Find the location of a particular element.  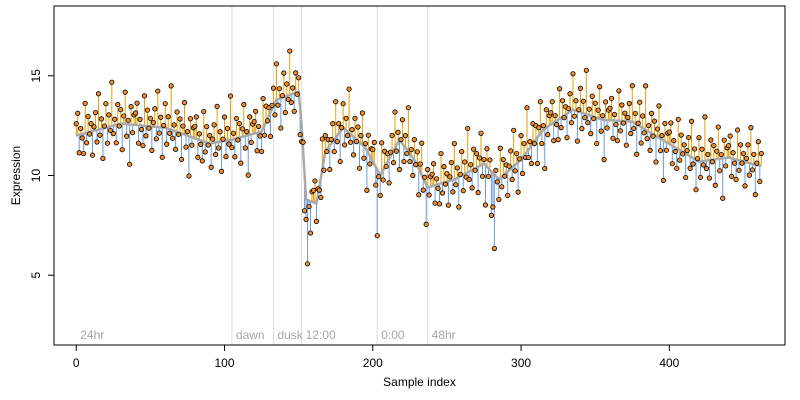

phase-label: dusk is located at coordinates (290, 335).